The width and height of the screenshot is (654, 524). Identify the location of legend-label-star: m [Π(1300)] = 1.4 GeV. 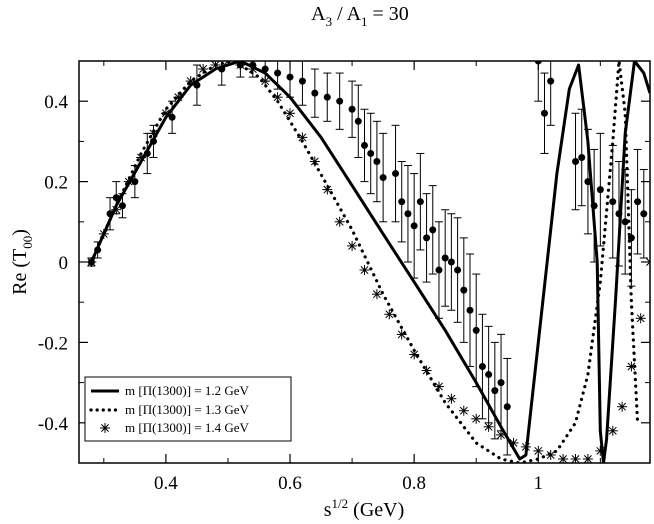
(187, 427).